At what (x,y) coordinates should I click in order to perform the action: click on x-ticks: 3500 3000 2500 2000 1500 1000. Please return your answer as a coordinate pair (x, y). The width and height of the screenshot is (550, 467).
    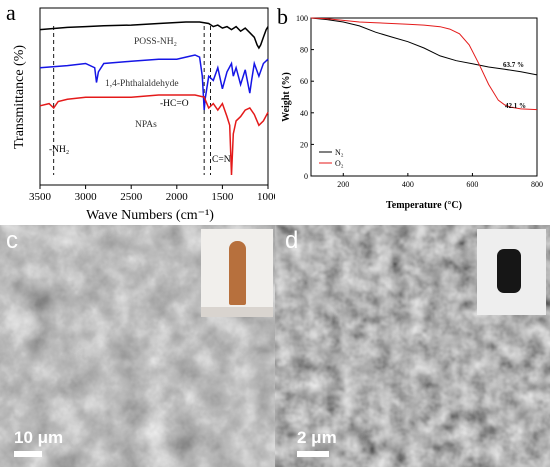
    Looking at the image, I should click on (154, 194).